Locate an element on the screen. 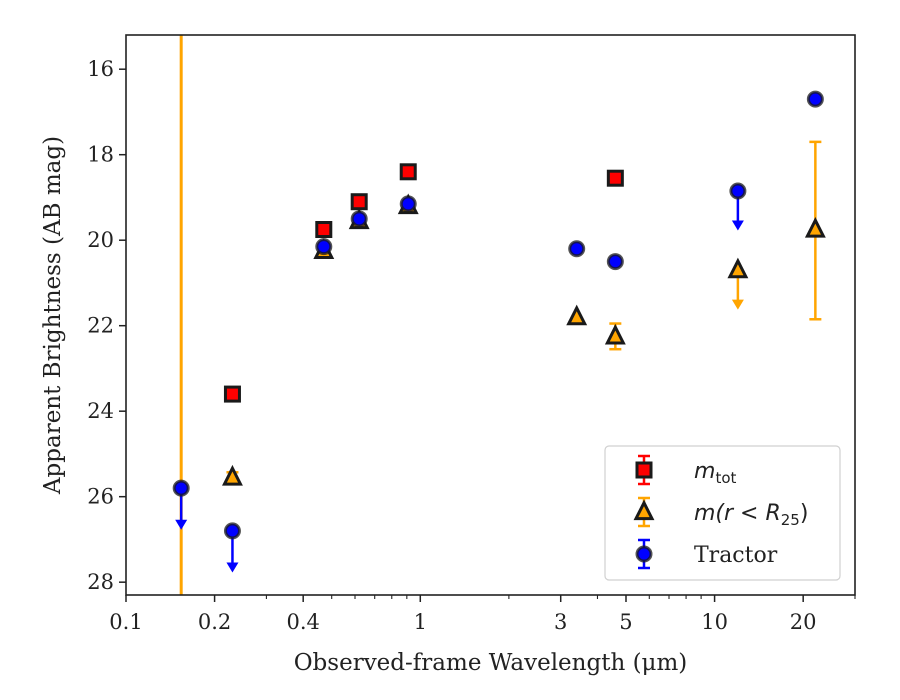 The height and width of the screenshot is (700, 900). x-axis-label: Observed-frame Wavelength (μm) is located at coordinates (491, 663).